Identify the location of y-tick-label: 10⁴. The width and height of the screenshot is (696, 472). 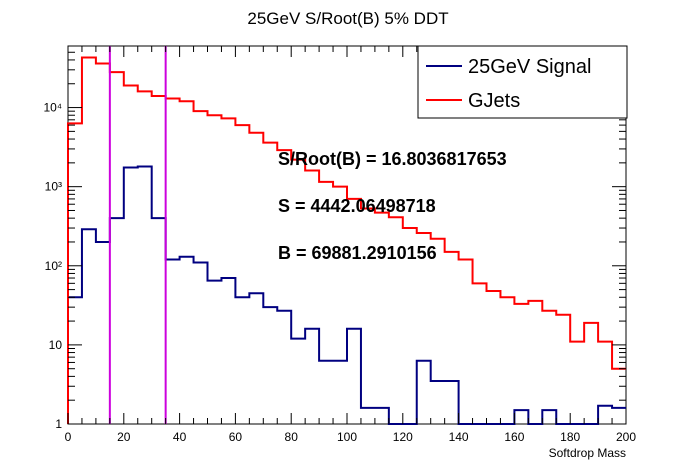
(52, 108).